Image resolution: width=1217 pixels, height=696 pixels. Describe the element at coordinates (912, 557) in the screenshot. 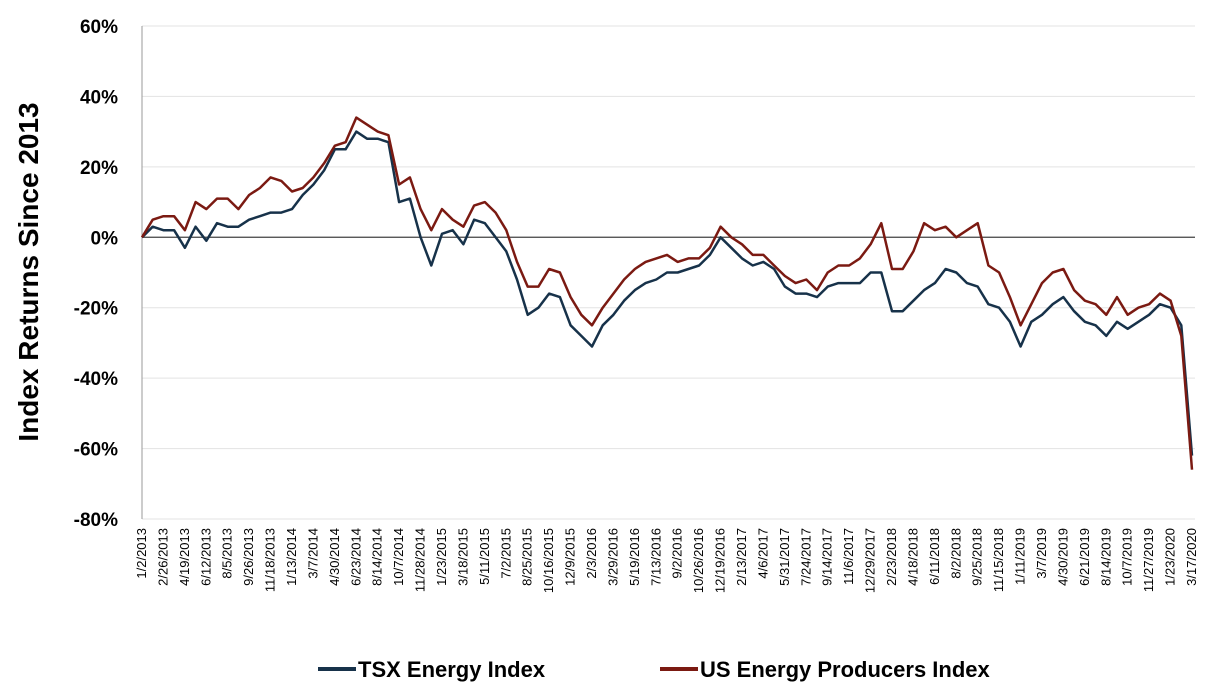

I see `x-tick-label: 4/18/2018` at that location.